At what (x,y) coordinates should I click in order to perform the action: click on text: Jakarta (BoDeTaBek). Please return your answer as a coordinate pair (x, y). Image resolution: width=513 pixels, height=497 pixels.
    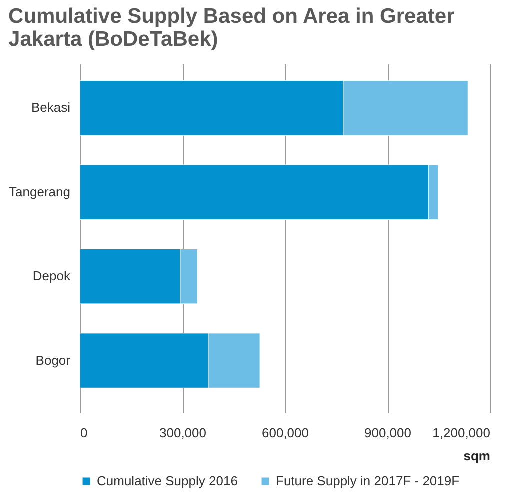
    Looking at the image, I should click on (113, 39).